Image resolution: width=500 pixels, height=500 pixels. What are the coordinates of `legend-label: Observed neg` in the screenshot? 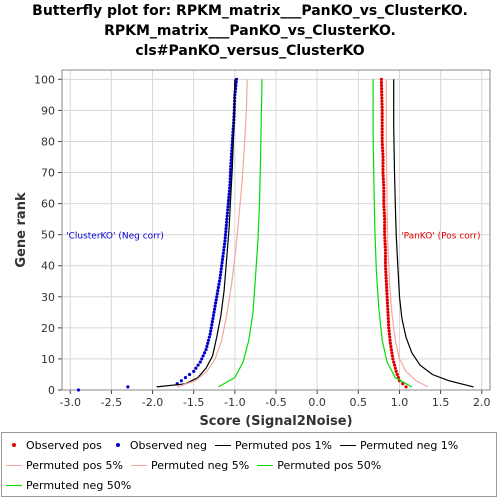 It's located at (168, 445).